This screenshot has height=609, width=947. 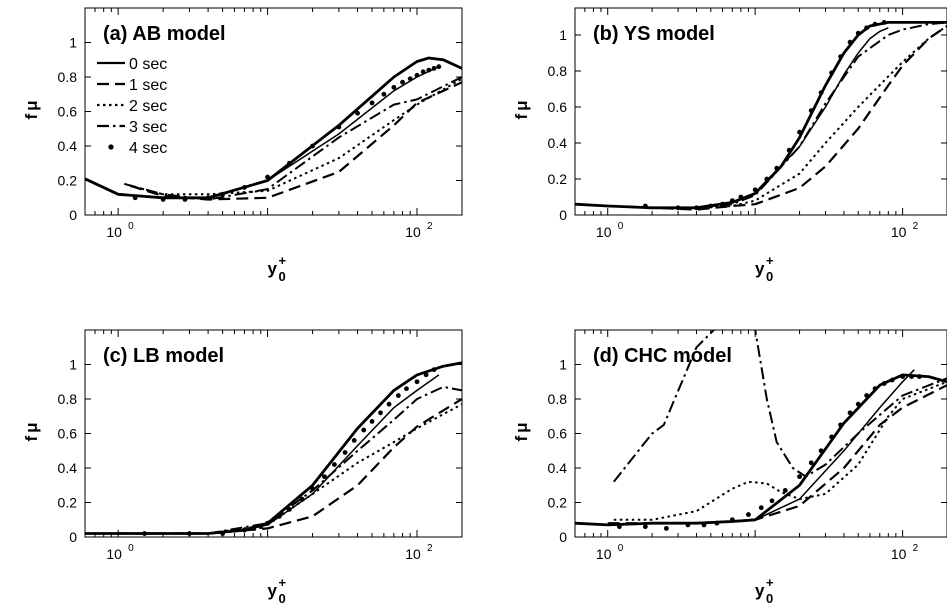 I want to click on y-axis-label-sub: μ, so click(x=31, y=427).